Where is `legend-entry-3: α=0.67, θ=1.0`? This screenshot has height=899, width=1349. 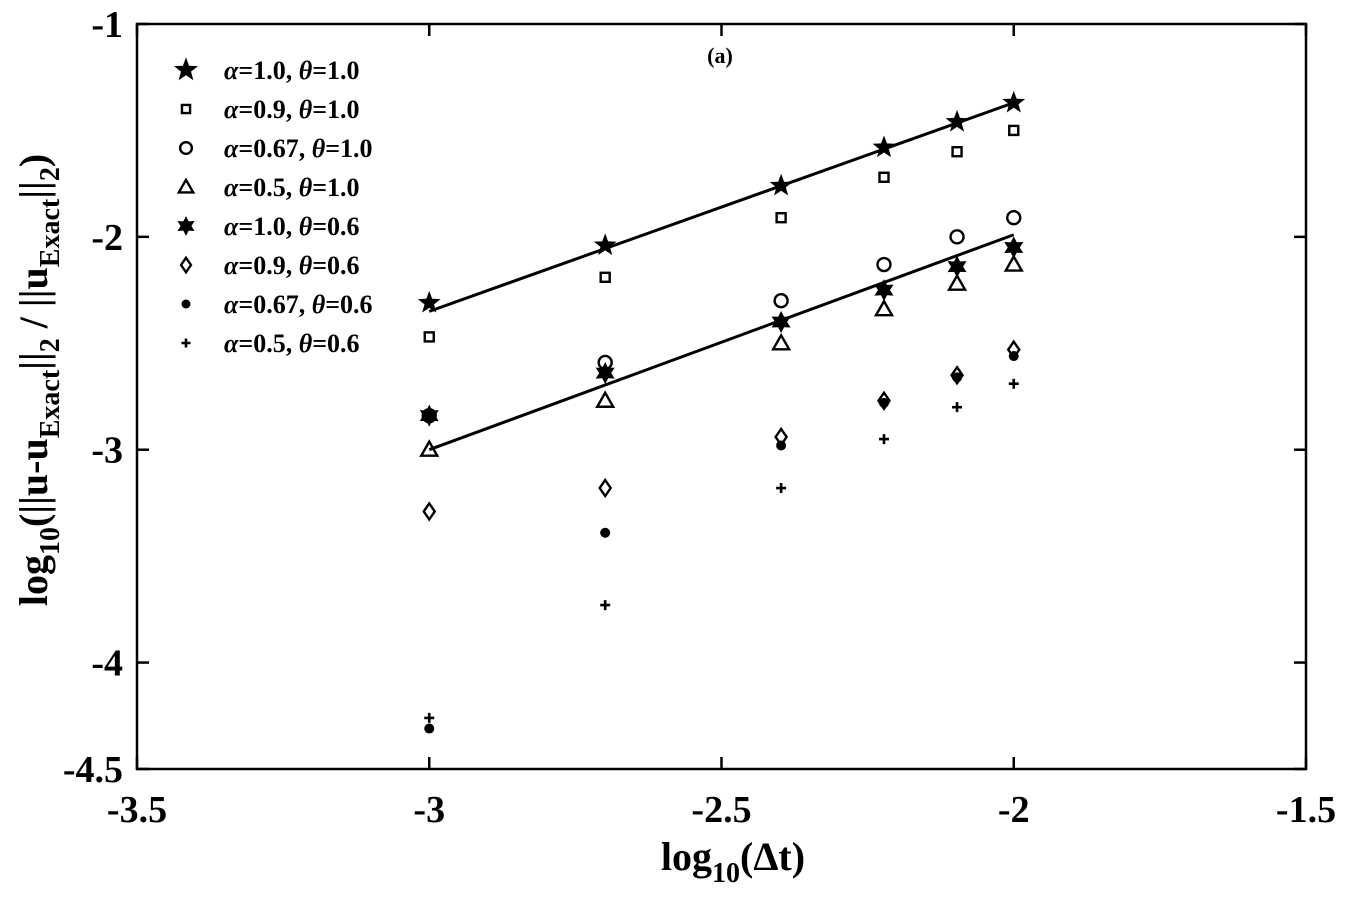 legend-entry-3: α=0.67, θ=1.0 is located at coordinates (275, 148).